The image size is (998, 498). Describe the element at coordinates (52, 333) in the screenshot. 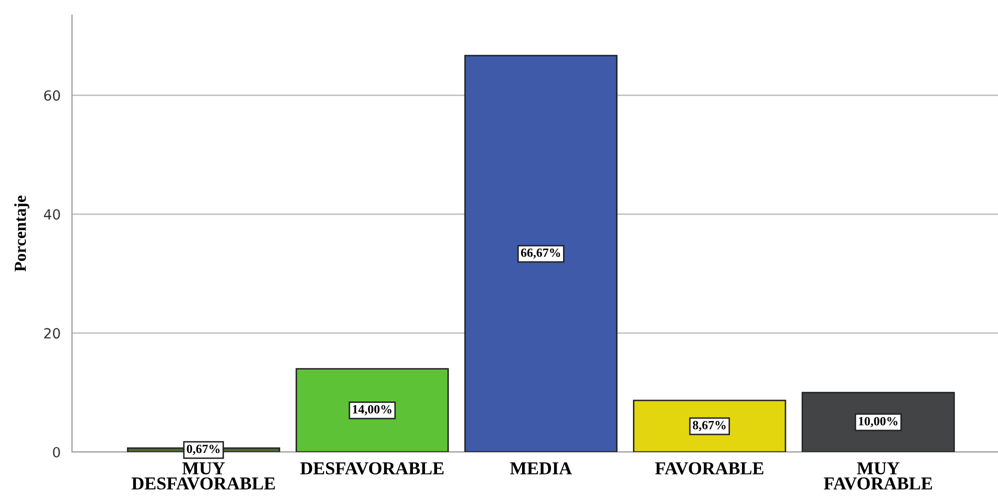

I see `y-tick-label: 20` at that location.